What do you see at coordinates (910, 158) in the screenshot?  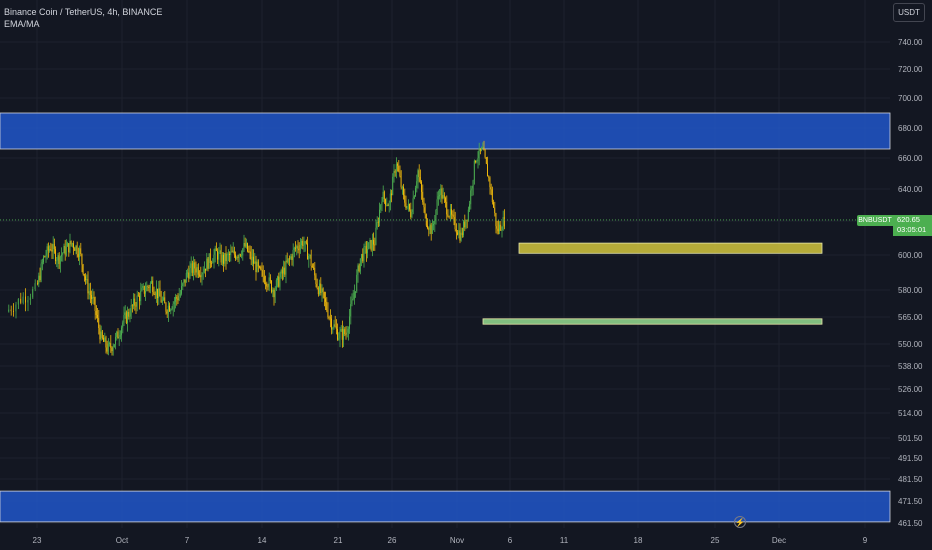 I see `y-tick-label: 660.00` at bounding box center [910, 158].